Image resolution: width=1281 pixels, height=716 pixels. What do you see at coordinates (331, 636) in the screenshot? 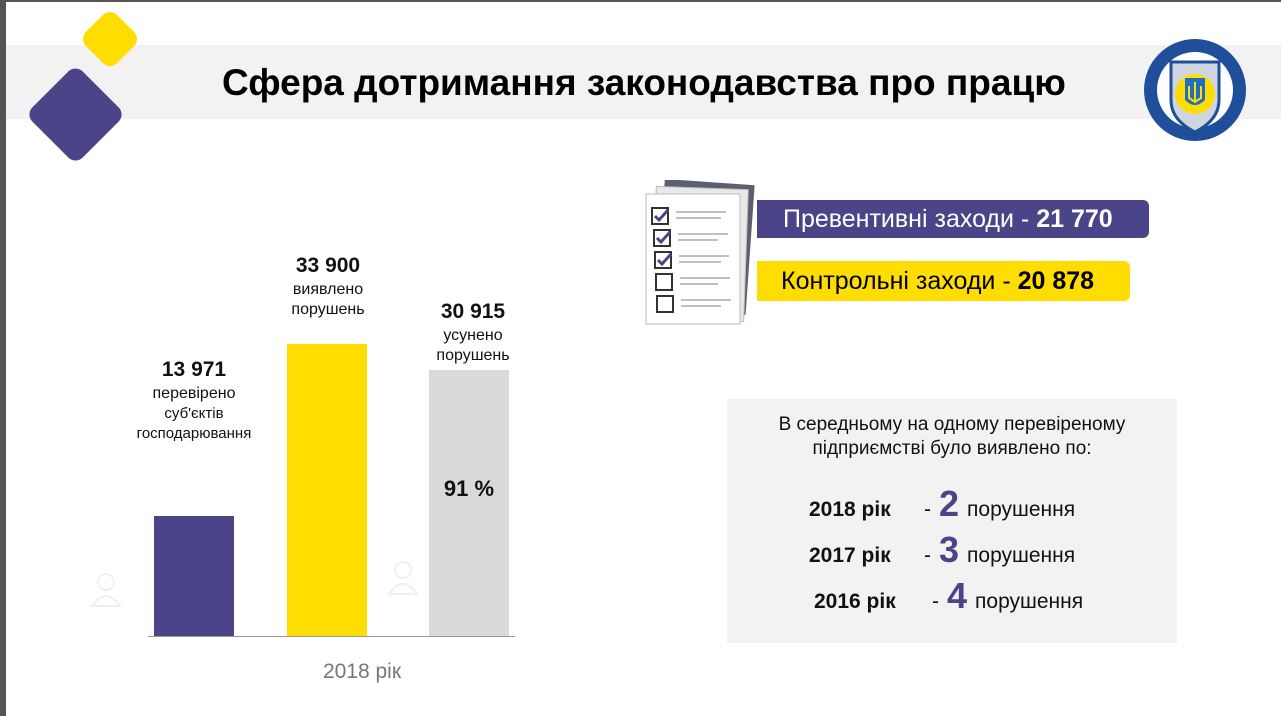
I see `x-axis-line` at bounding box center [331, 636].